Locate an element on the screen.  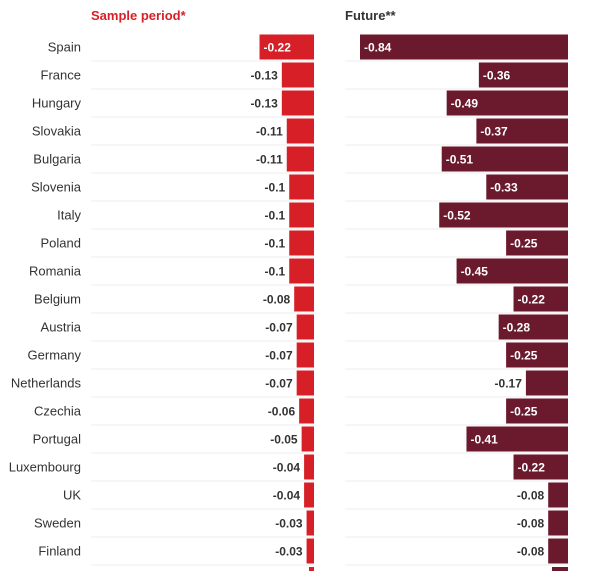
bar-future-germany is located at coordinates (537, 355).